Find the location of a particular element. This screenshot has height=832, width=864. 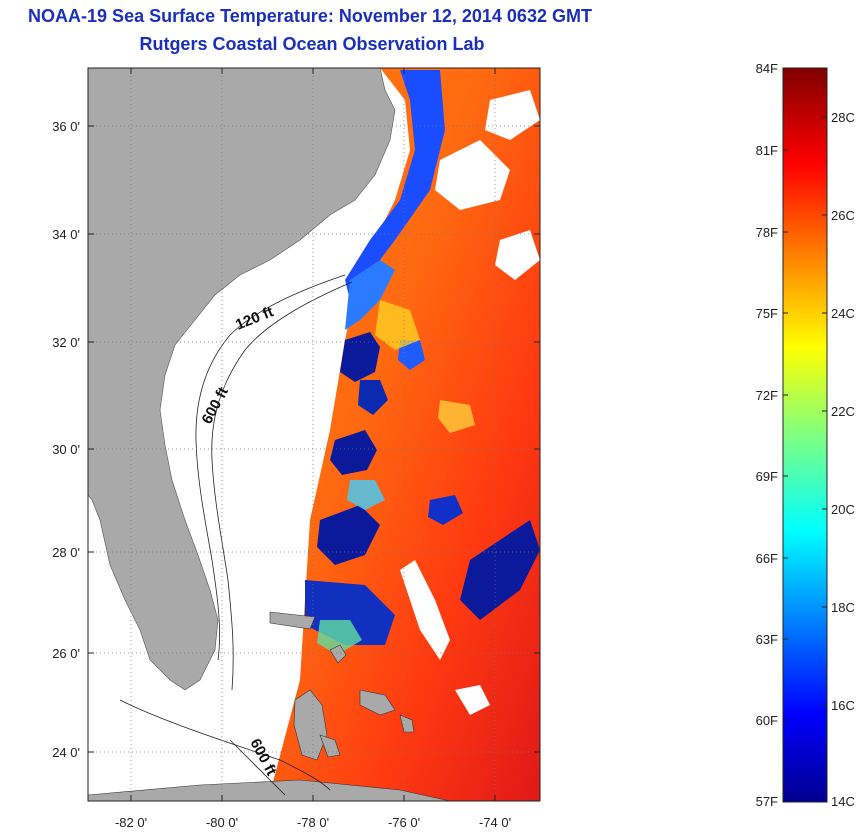

colorbar-c-label: 22C is located at coordinates (843, 411).